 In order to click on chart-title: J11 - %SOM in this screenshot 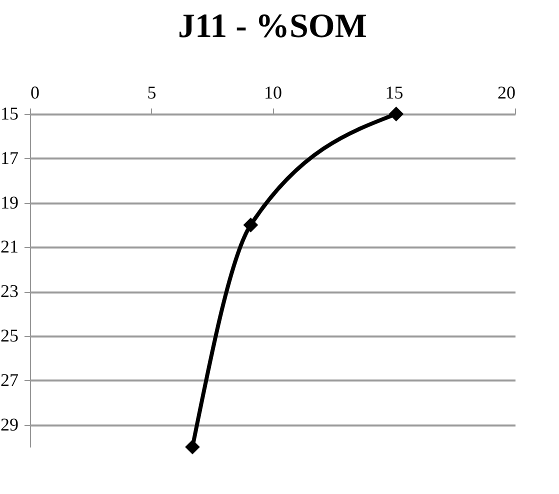, I will do `click(272, 26)`.